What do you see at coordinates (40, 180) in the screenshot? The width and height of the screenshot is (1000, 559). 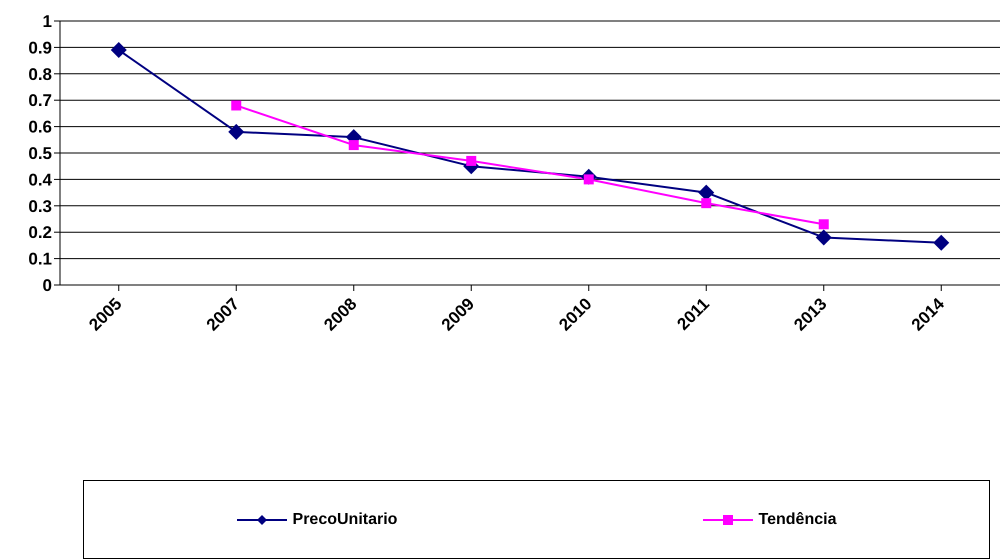 I see `y-tick-label: 0.4` at bounding box center [40, 180].